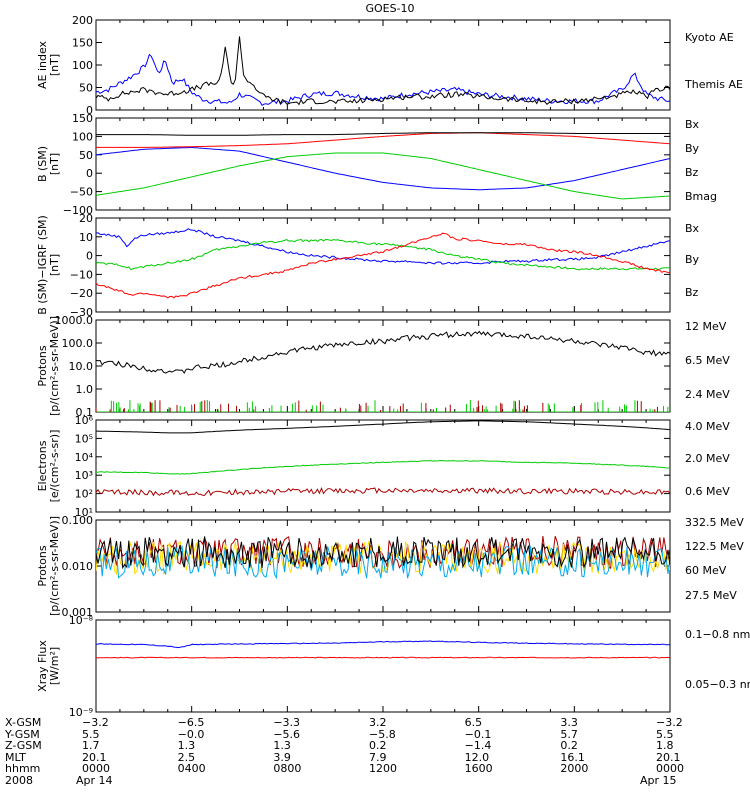 Image resolution: width=750 pixels, height=800 pixels. I want to click on y-tick-label: 10⁴, so click(84, 457).